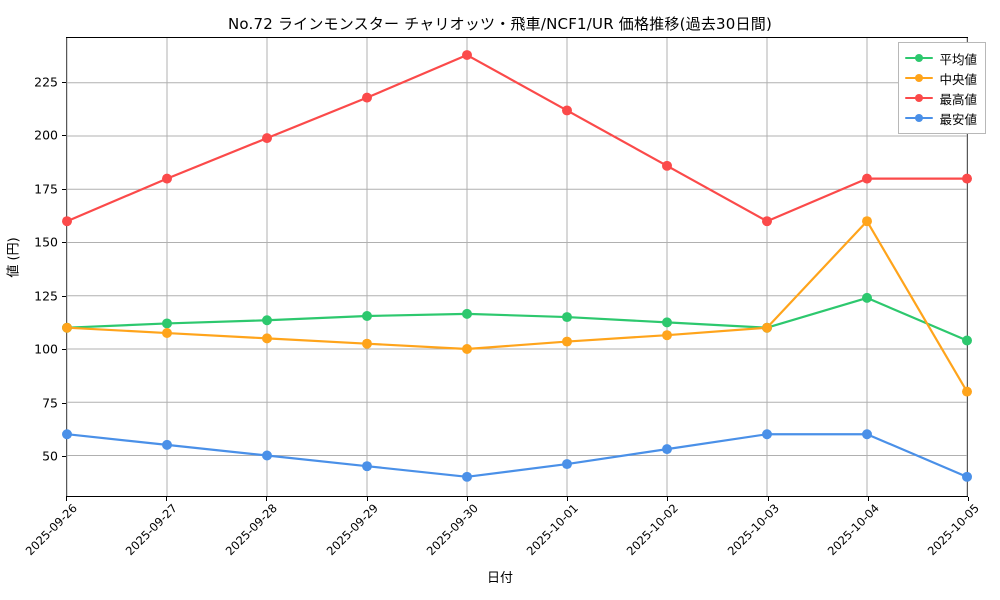 The width and height of the screenshot is (1000, 600). Describe the element at coordinates (953, 529) in the screenshot. I see `x-tick-label: 2025-10-05` at that location.